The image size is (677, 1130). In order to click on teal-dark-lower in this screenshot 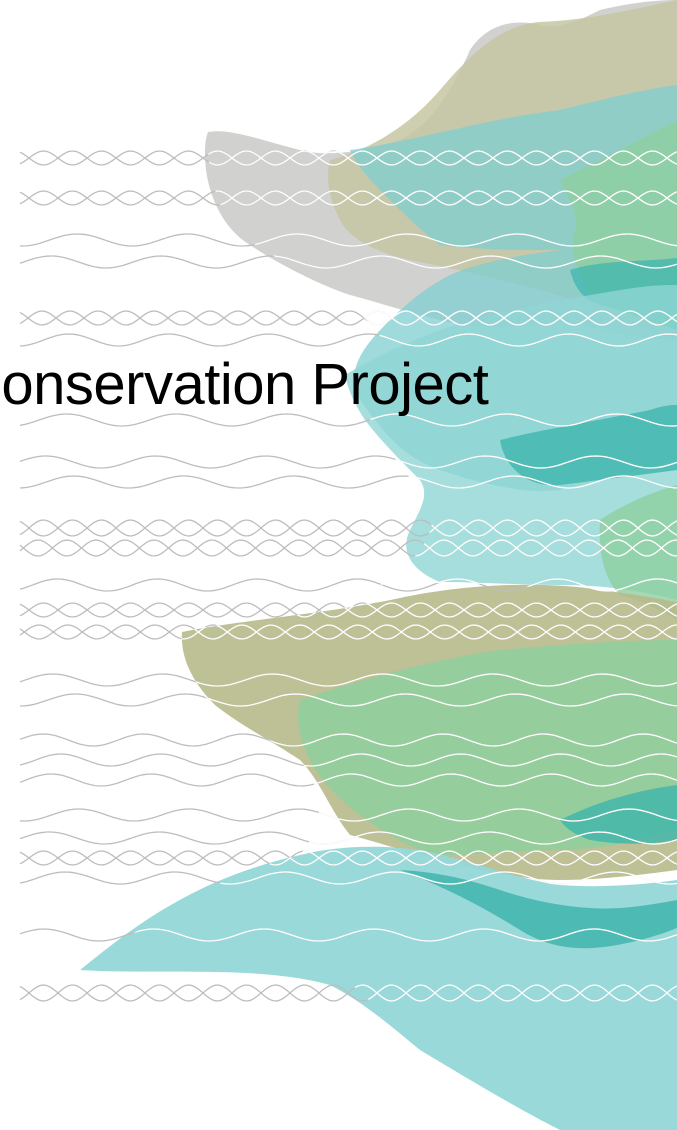, I will do `click(538, 909)`.